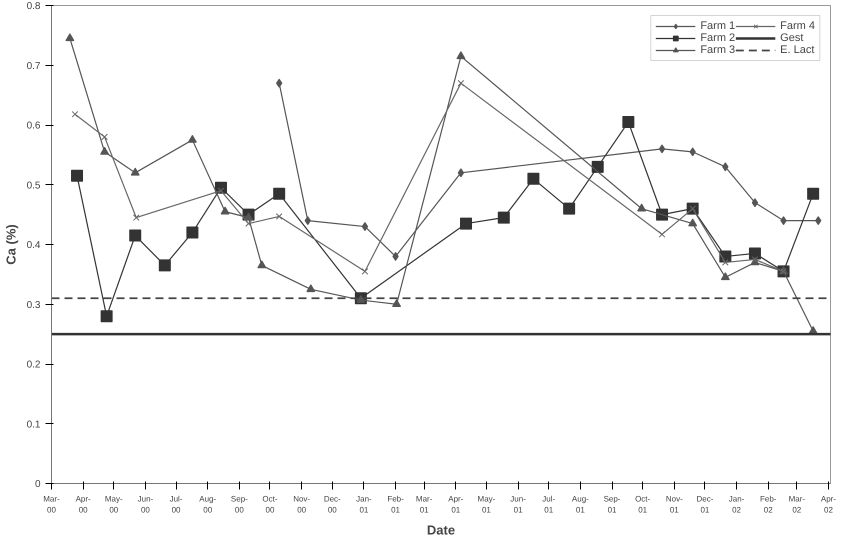 The height and width of the screenshot is (544, 854). What do you see at coordinates (270, 504) in the screenshot?
I see `x-tick-label: Oct-00` at bounding box center [270, 504].